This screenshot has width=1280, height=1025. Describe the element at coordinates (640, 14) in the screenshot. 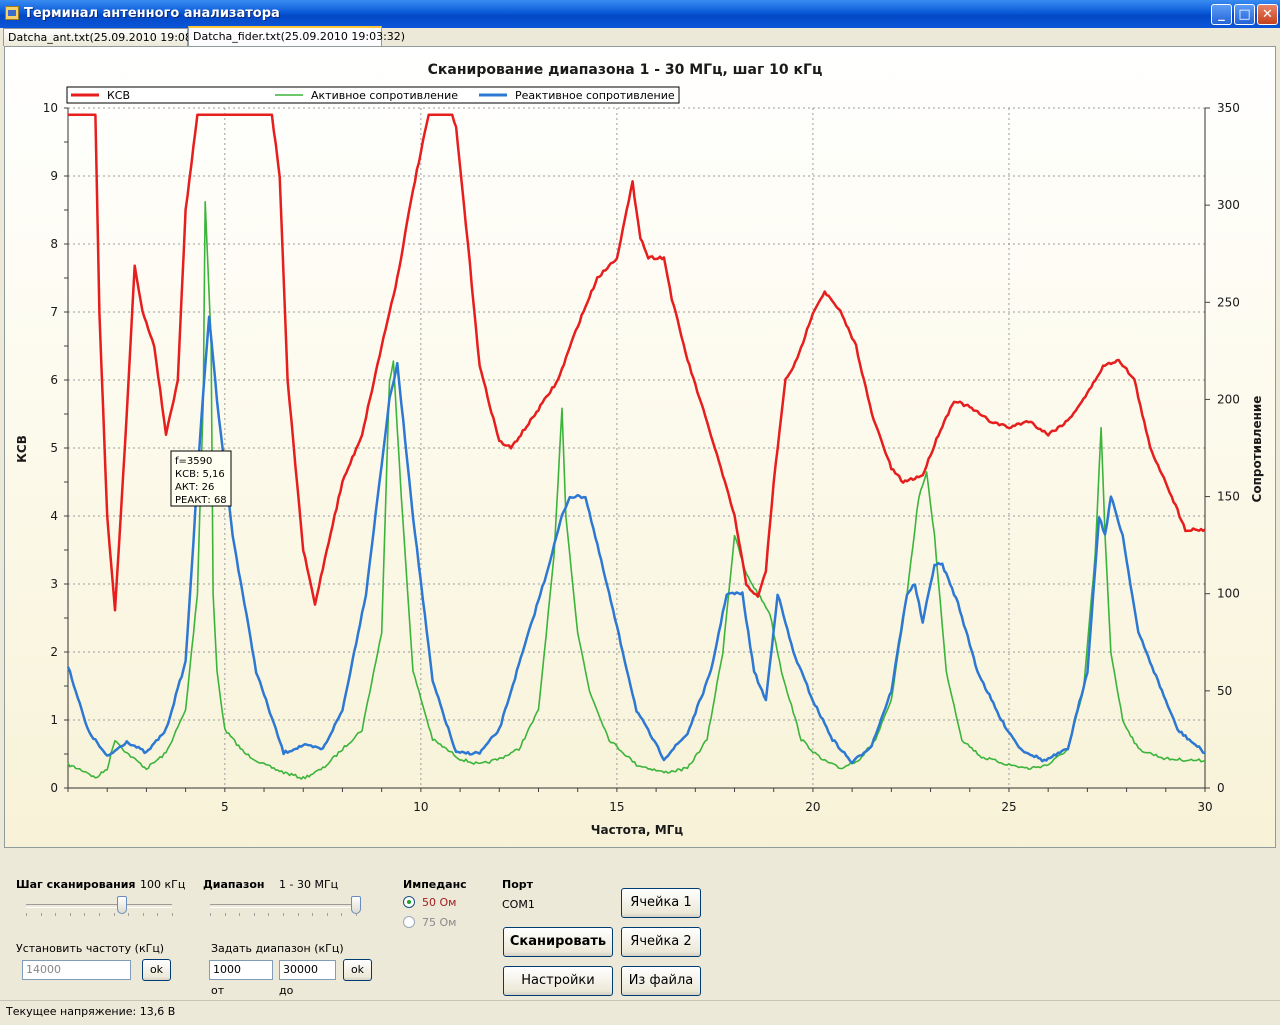

I see `window-title-bar: Терминал антенного анализатора _ □ ✕` at that location.